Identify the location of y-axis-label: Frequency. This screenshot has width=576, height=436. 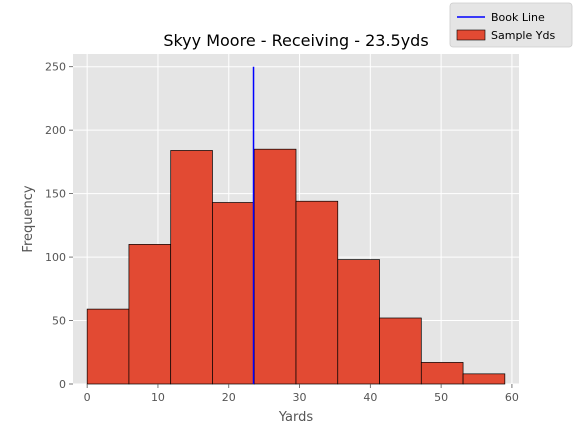
(28, 218).